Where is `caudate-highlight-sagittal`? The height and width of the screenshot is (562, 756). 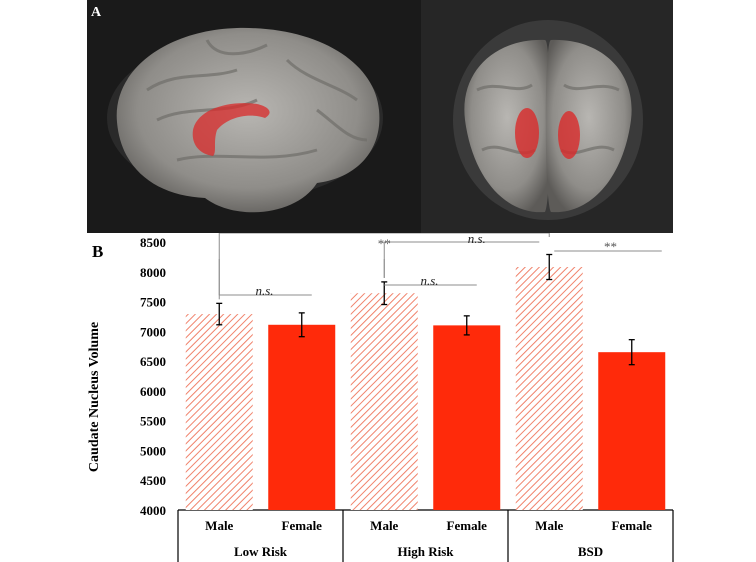 caudate-highlight-sagittal is located at coordinates (231, 129).